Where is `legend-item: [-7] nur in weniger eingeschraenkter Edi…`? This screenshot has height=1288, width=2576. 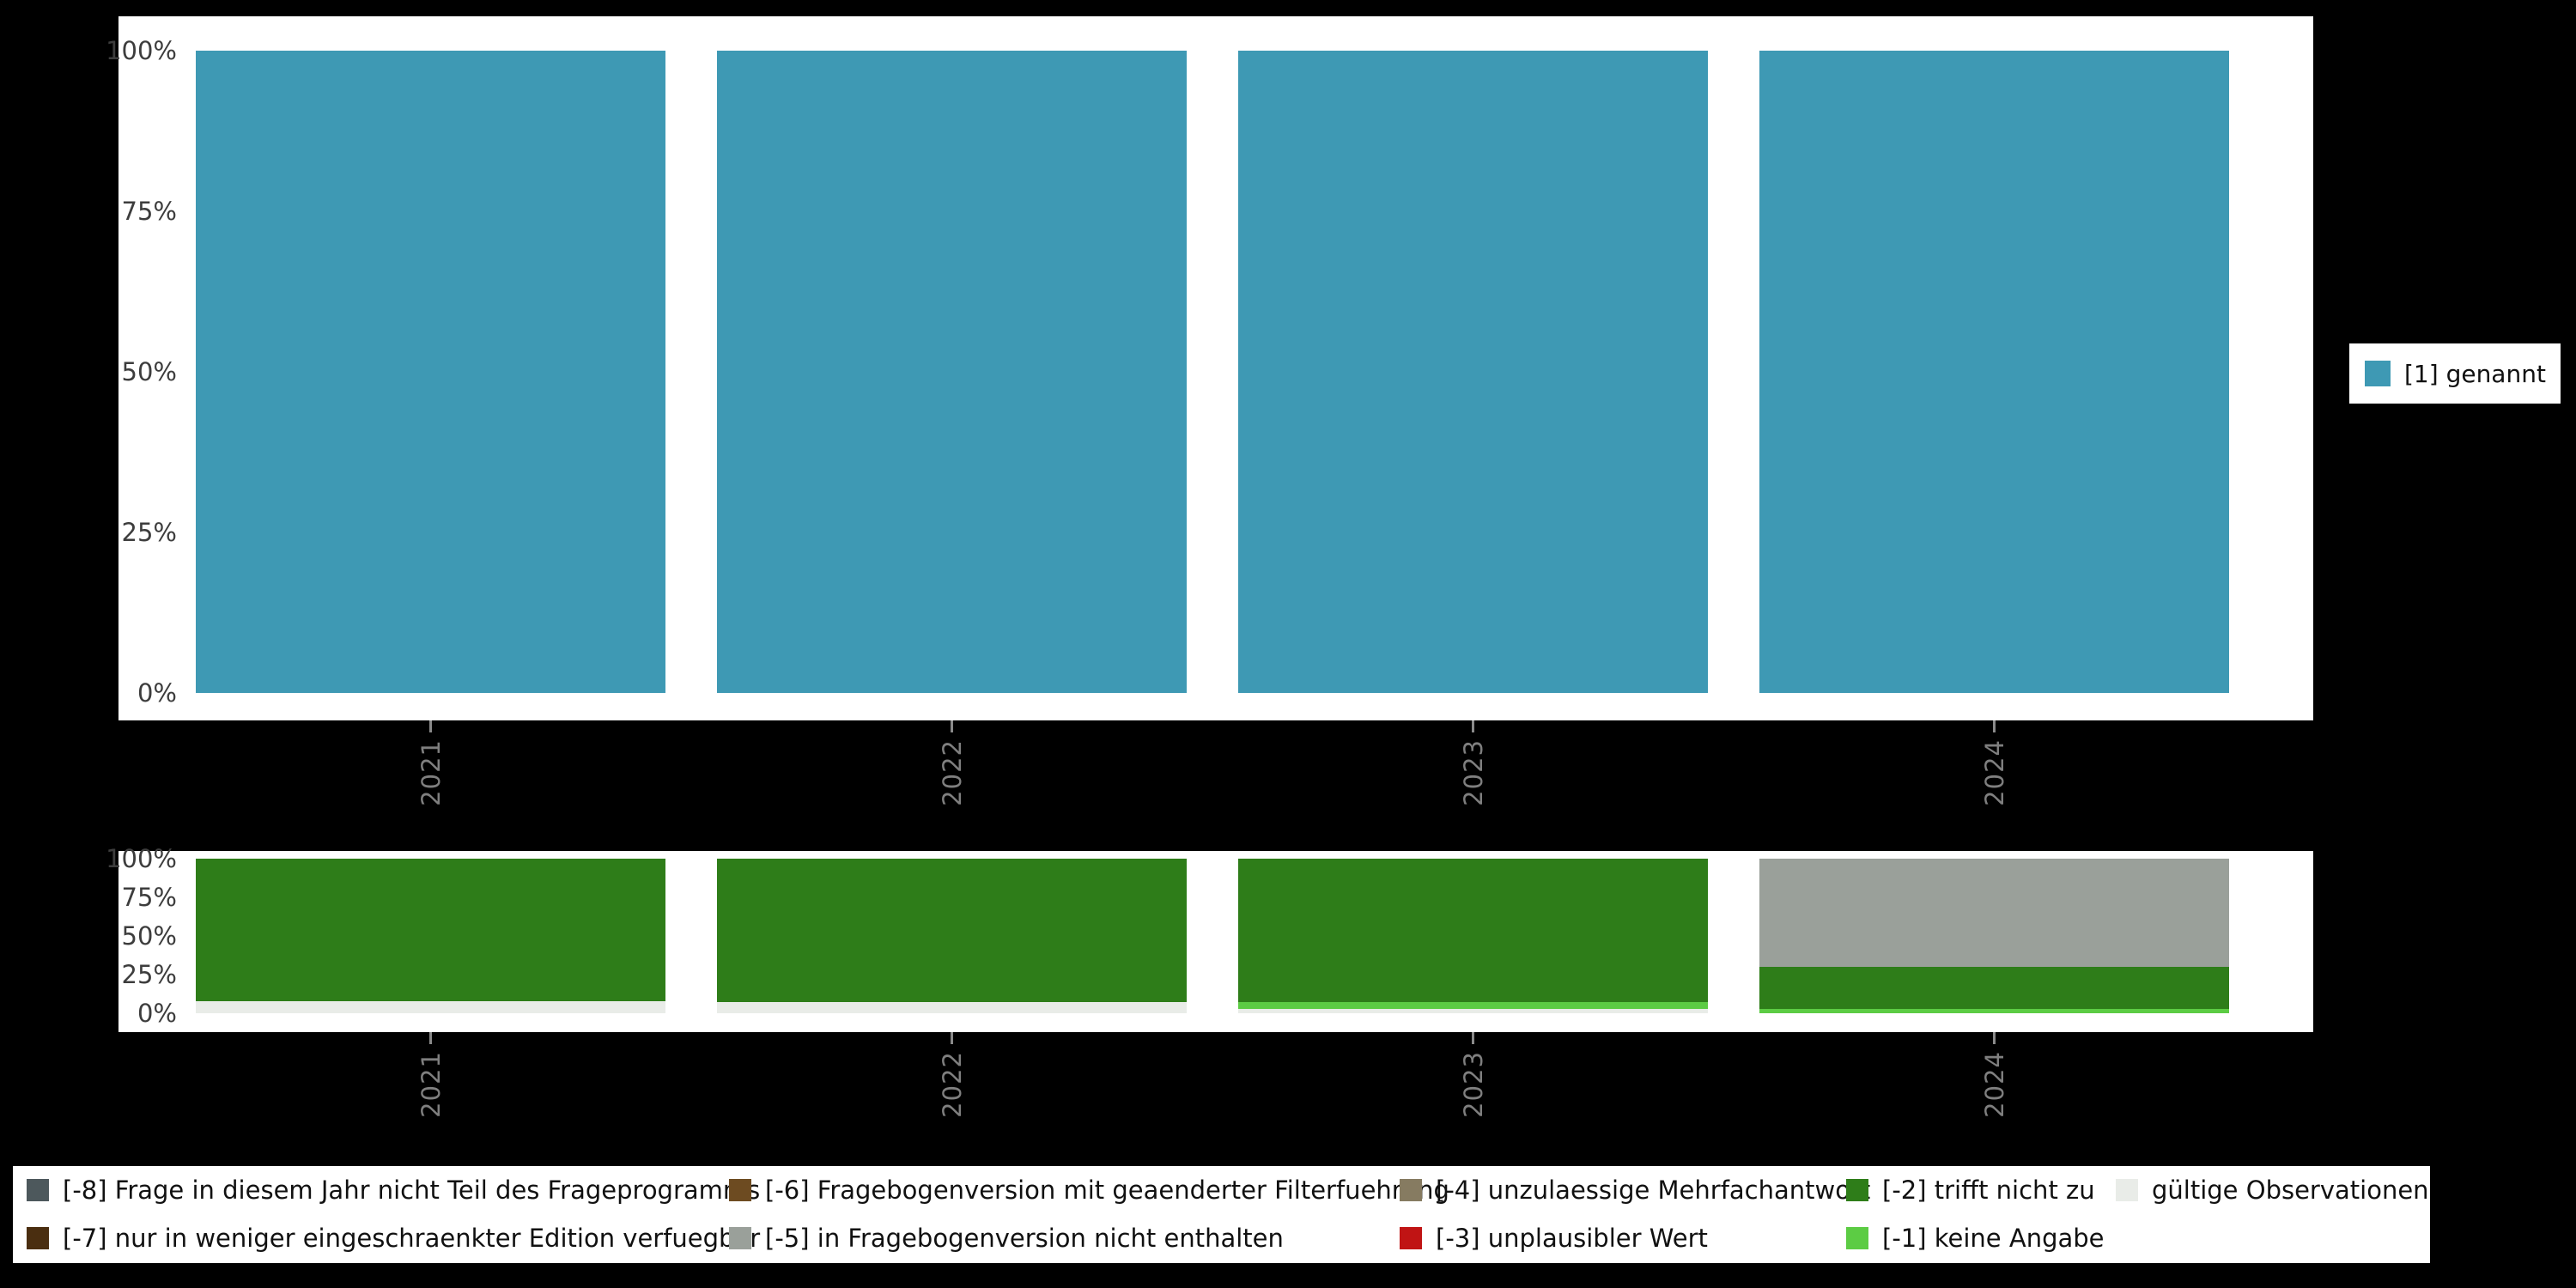
legend-item: [-7] nur in weniger eingeschraenkter Edi… is located at coordinates (393, 1238).